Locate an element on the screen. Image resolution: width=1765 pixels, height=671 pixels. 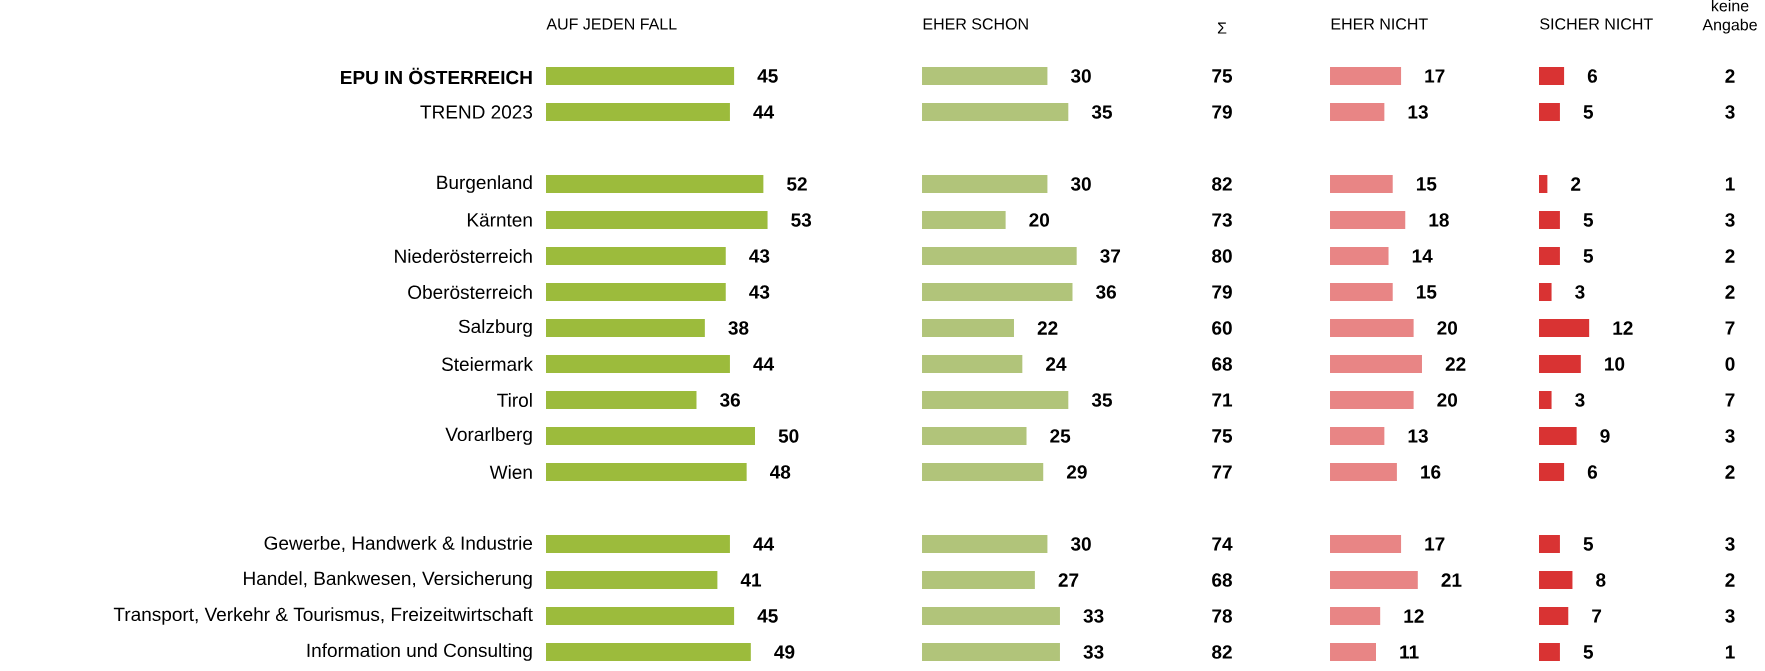
data-label: 37 is located at coordinates (1110, 256).